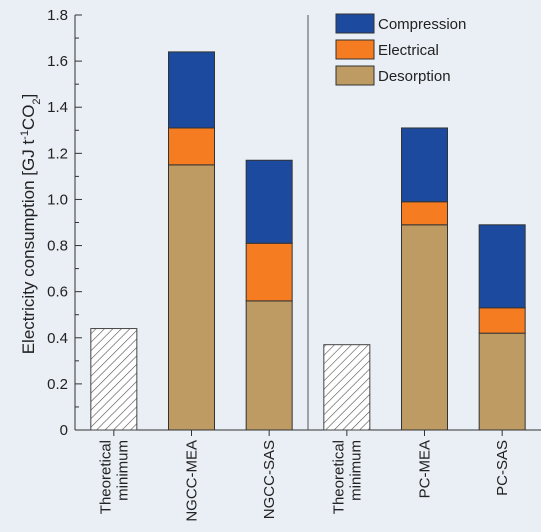 This screenshot has width=541, height=532. What do you see at coordinates (355, 49) in the screenshot?
I see `legend-swatch-electrical` at bounding box center [355, 49].